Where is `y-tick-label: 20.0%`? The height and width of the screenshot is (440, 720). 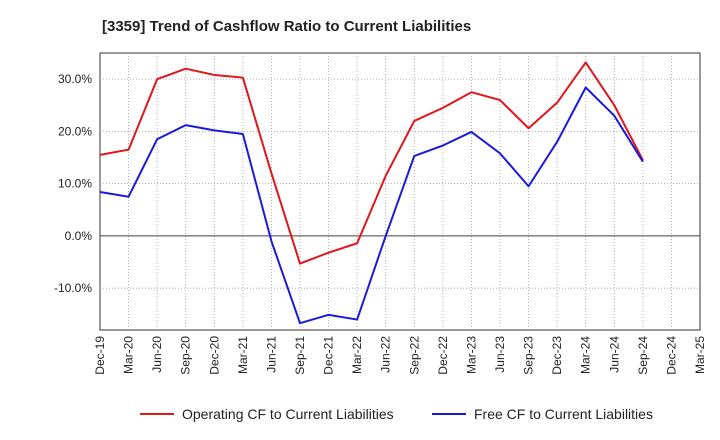
y-tick-label: 20.0% is located at coordinates (75, 131).